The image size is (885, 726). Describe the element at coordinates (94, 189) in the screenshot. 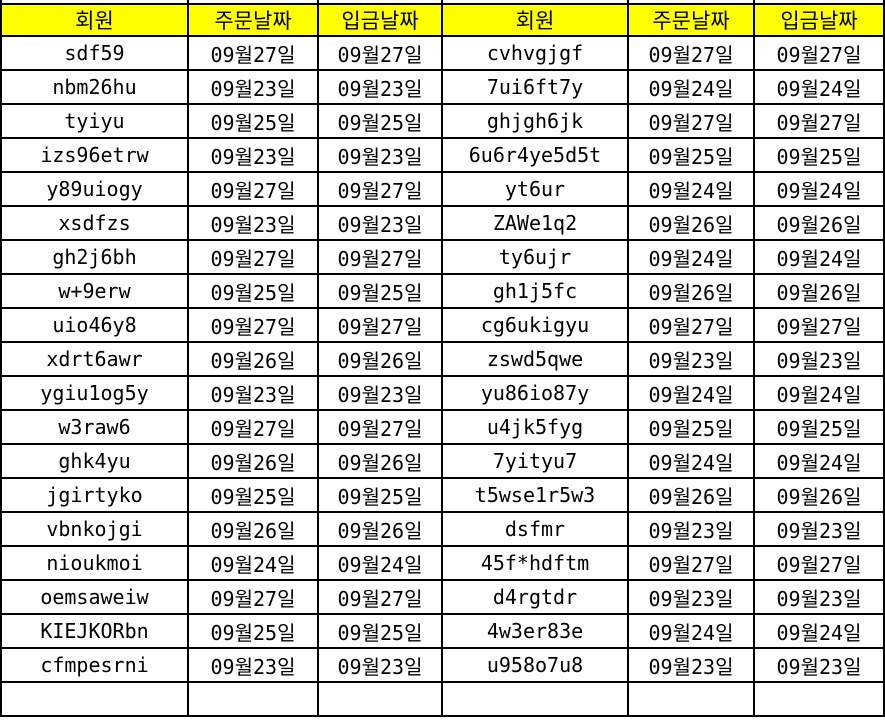

I see `member-cell: y89uiogy` at that location.